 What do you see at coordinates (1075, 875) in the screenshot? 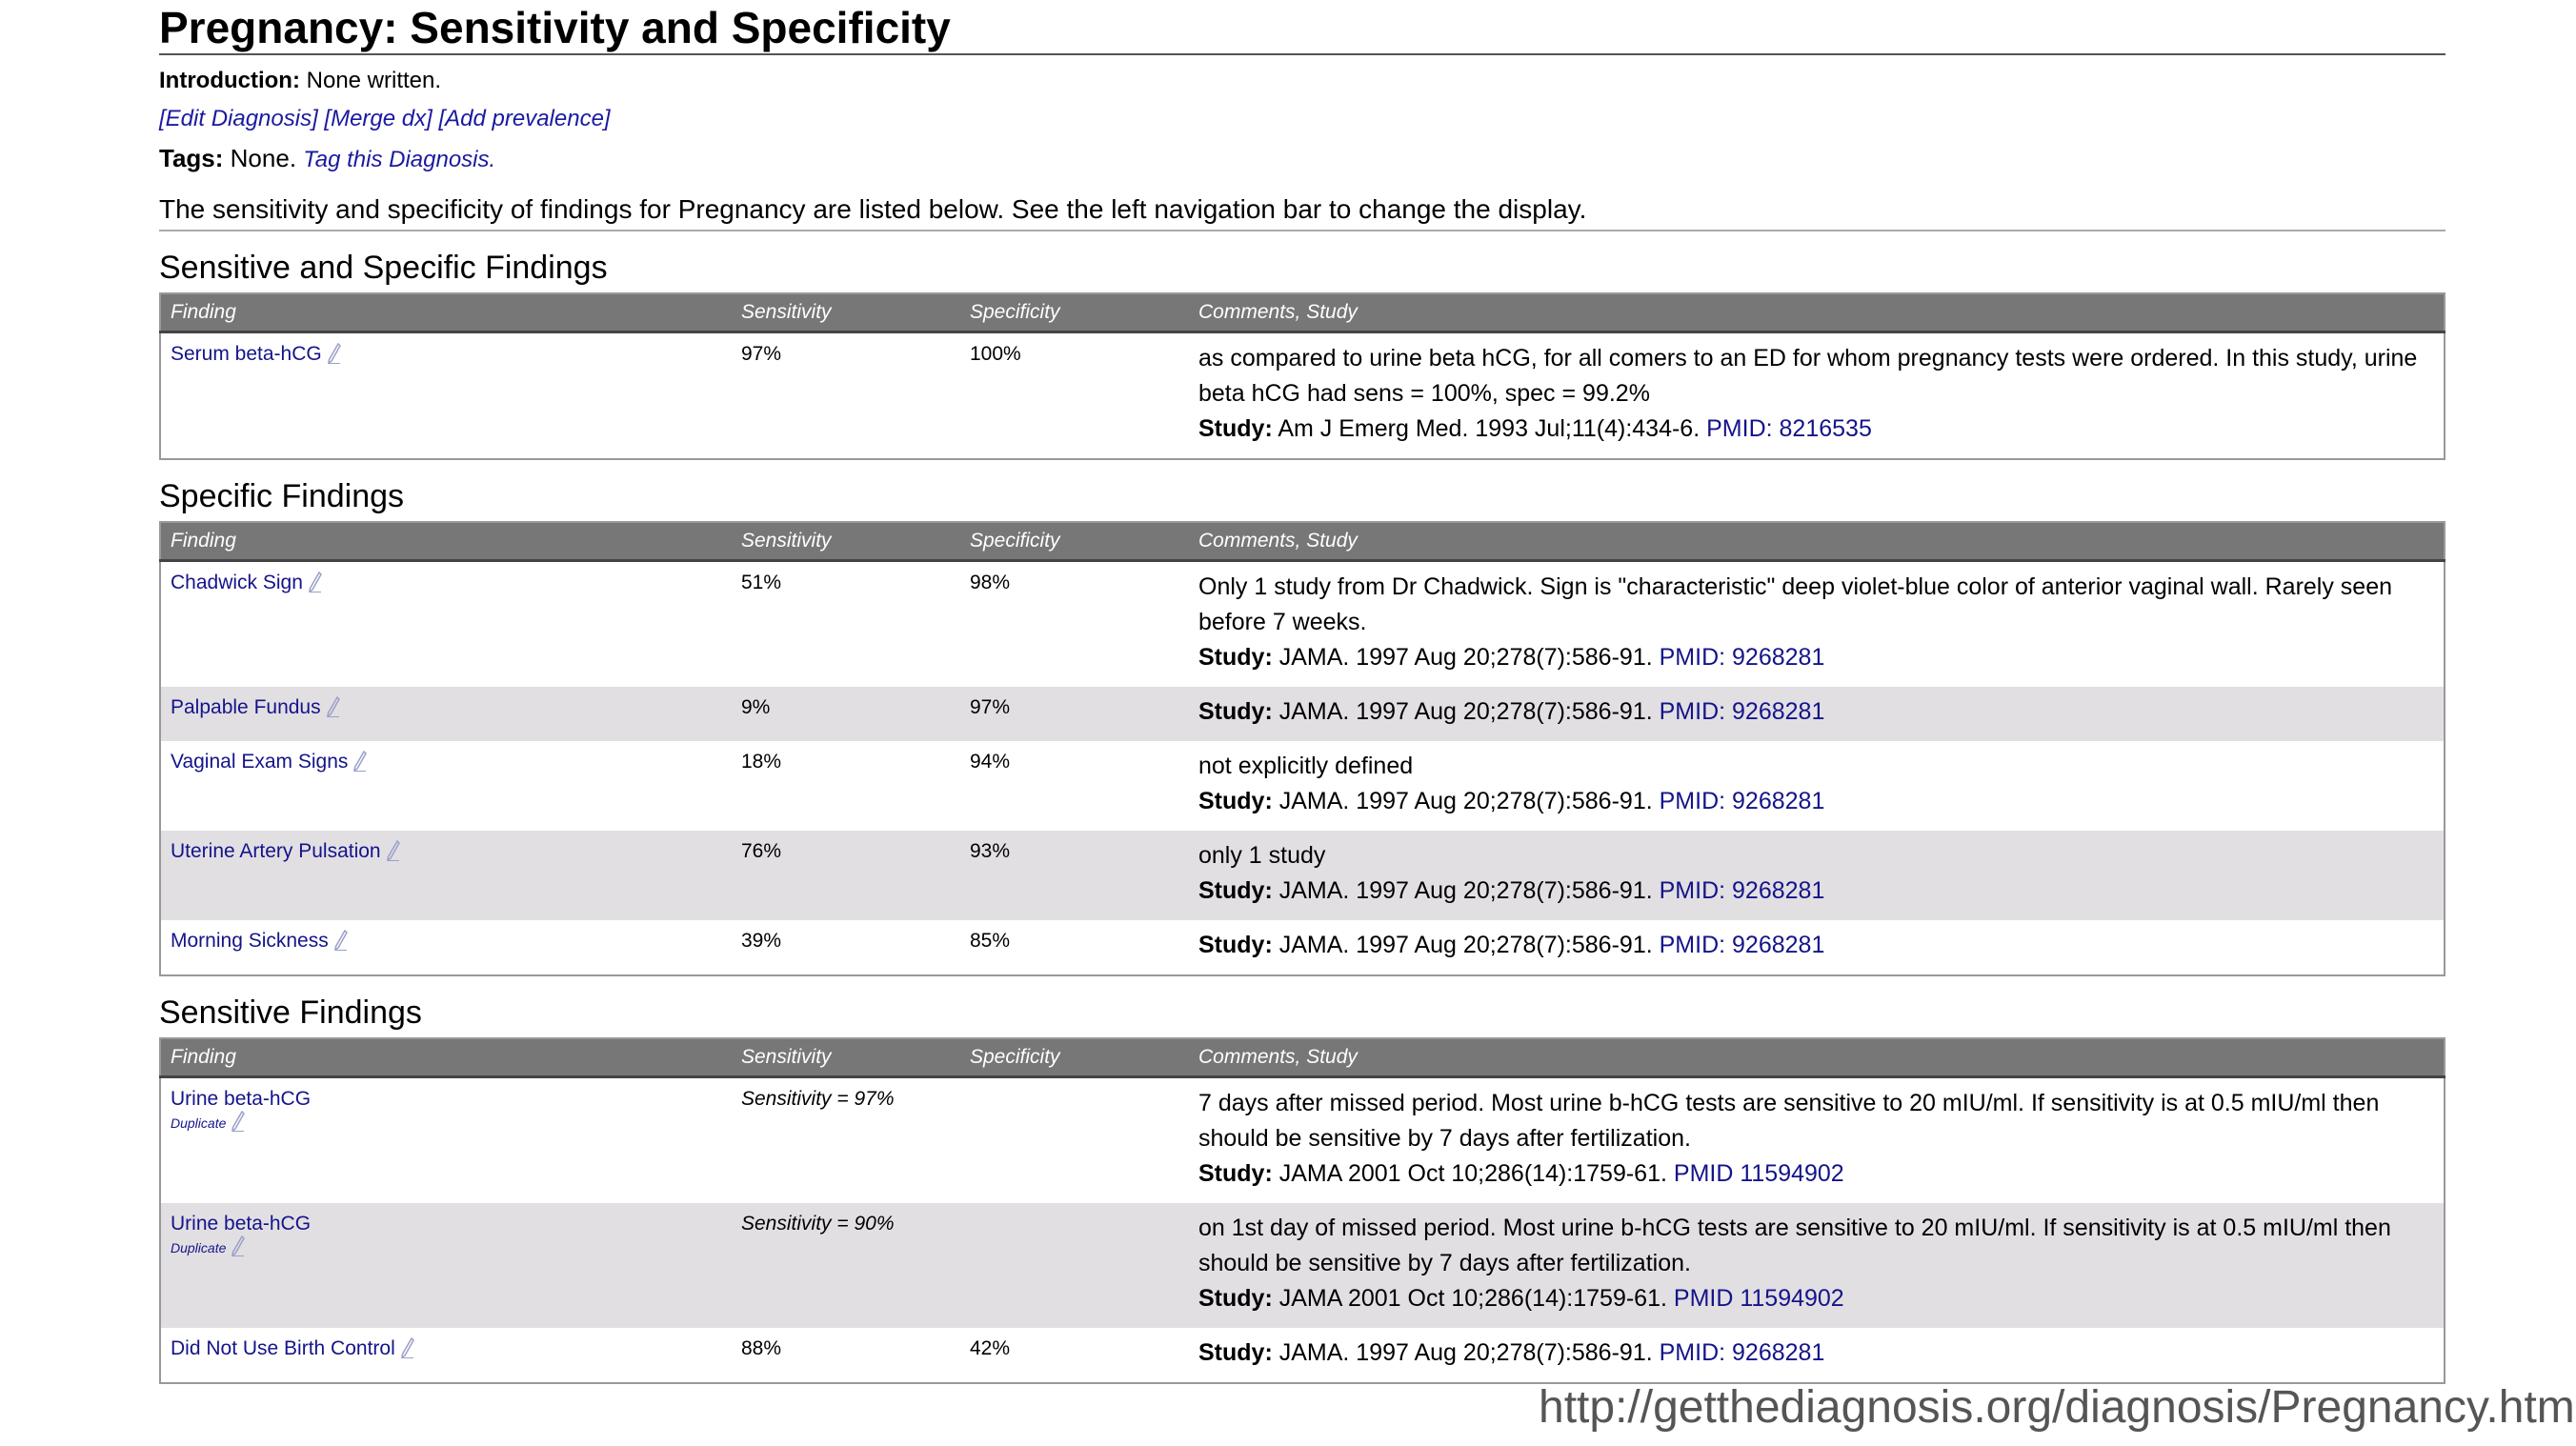
I see `specificity-cell: 93%` at bounding box center [1075, 875].